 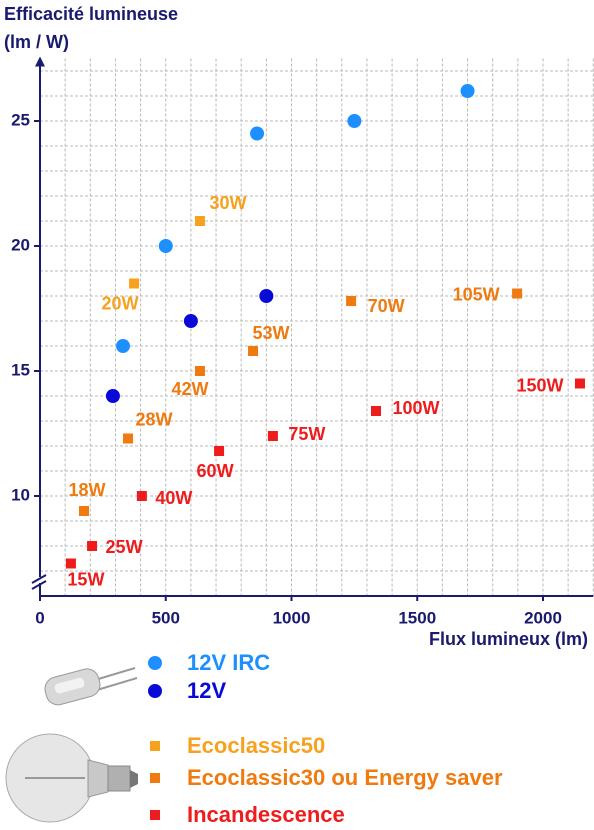 I want to click on y-axis-title: (lm / W), so click(x=36, y=42).